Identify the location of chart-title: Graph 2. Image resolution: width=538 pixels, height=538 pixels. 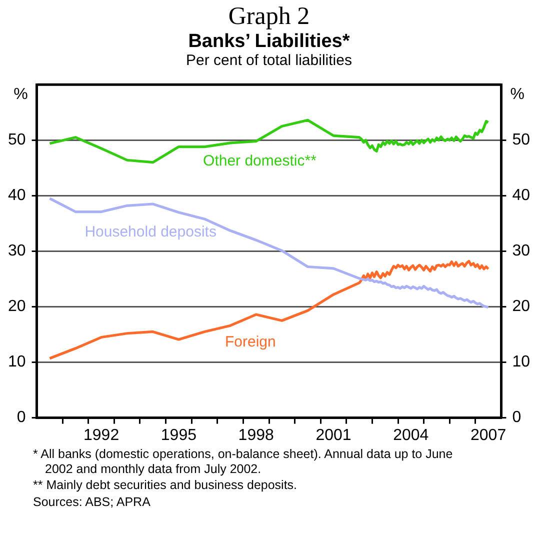
(269, 17).